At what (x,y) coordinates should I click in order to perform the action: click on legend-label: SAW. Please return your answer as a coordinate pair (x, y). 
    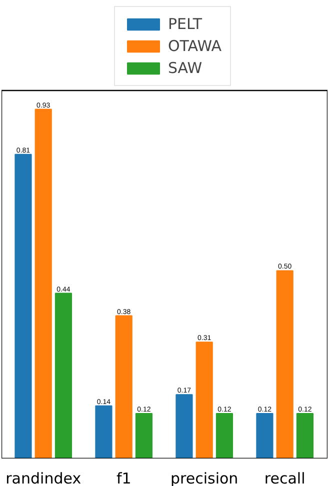
    Looking at the image, I should click on (185, 68).